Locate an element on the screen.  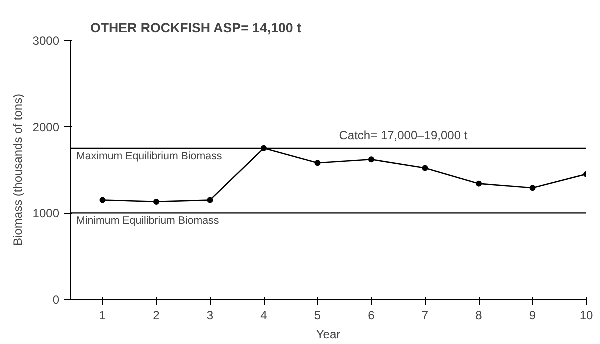
x-tick-label: 9 is located at coordinates (532, 315).